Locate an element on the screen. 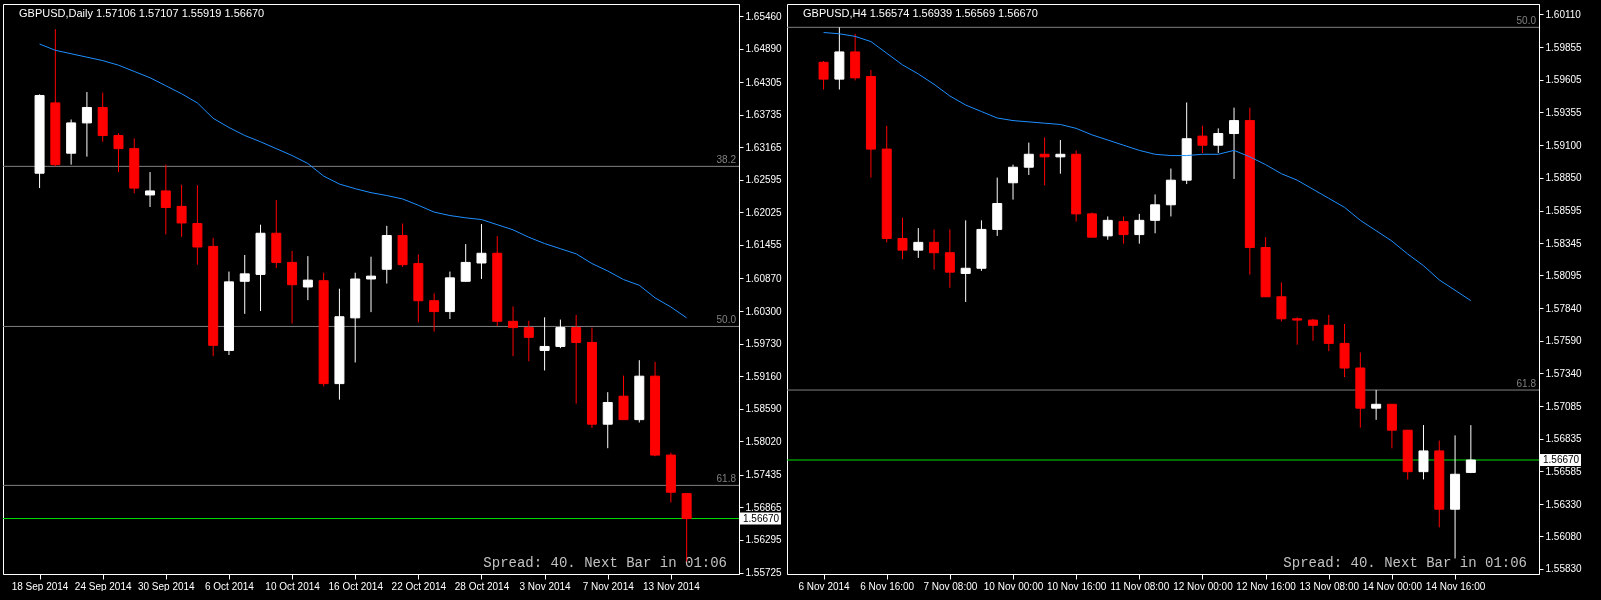 The height and width of the screenshot is (600, 1601). x-tick-label: 24 Sep 2014 is located at coordinates (103, 586).